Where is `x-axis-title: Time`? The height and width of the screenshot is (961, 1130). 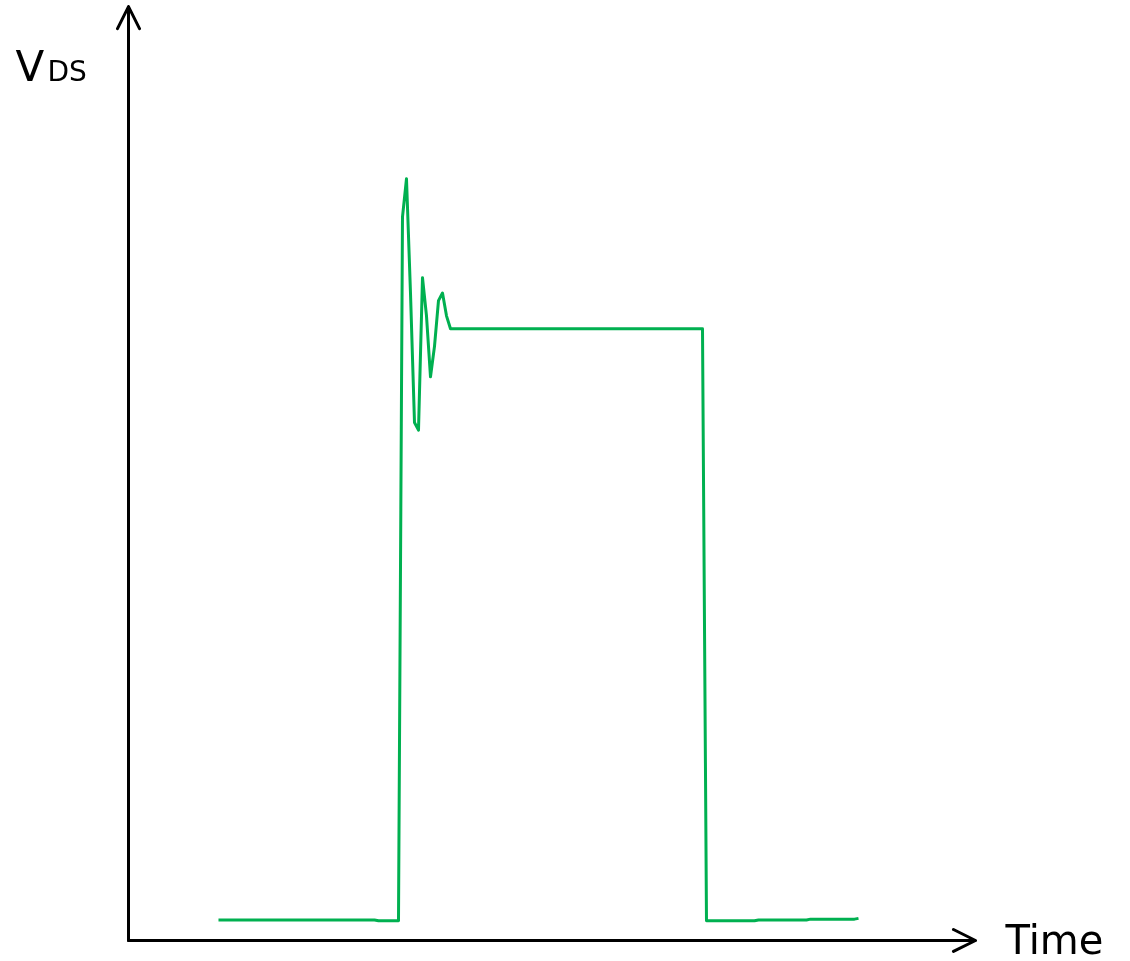 x-axis-title: Time is located at coordinates (1054, 939).